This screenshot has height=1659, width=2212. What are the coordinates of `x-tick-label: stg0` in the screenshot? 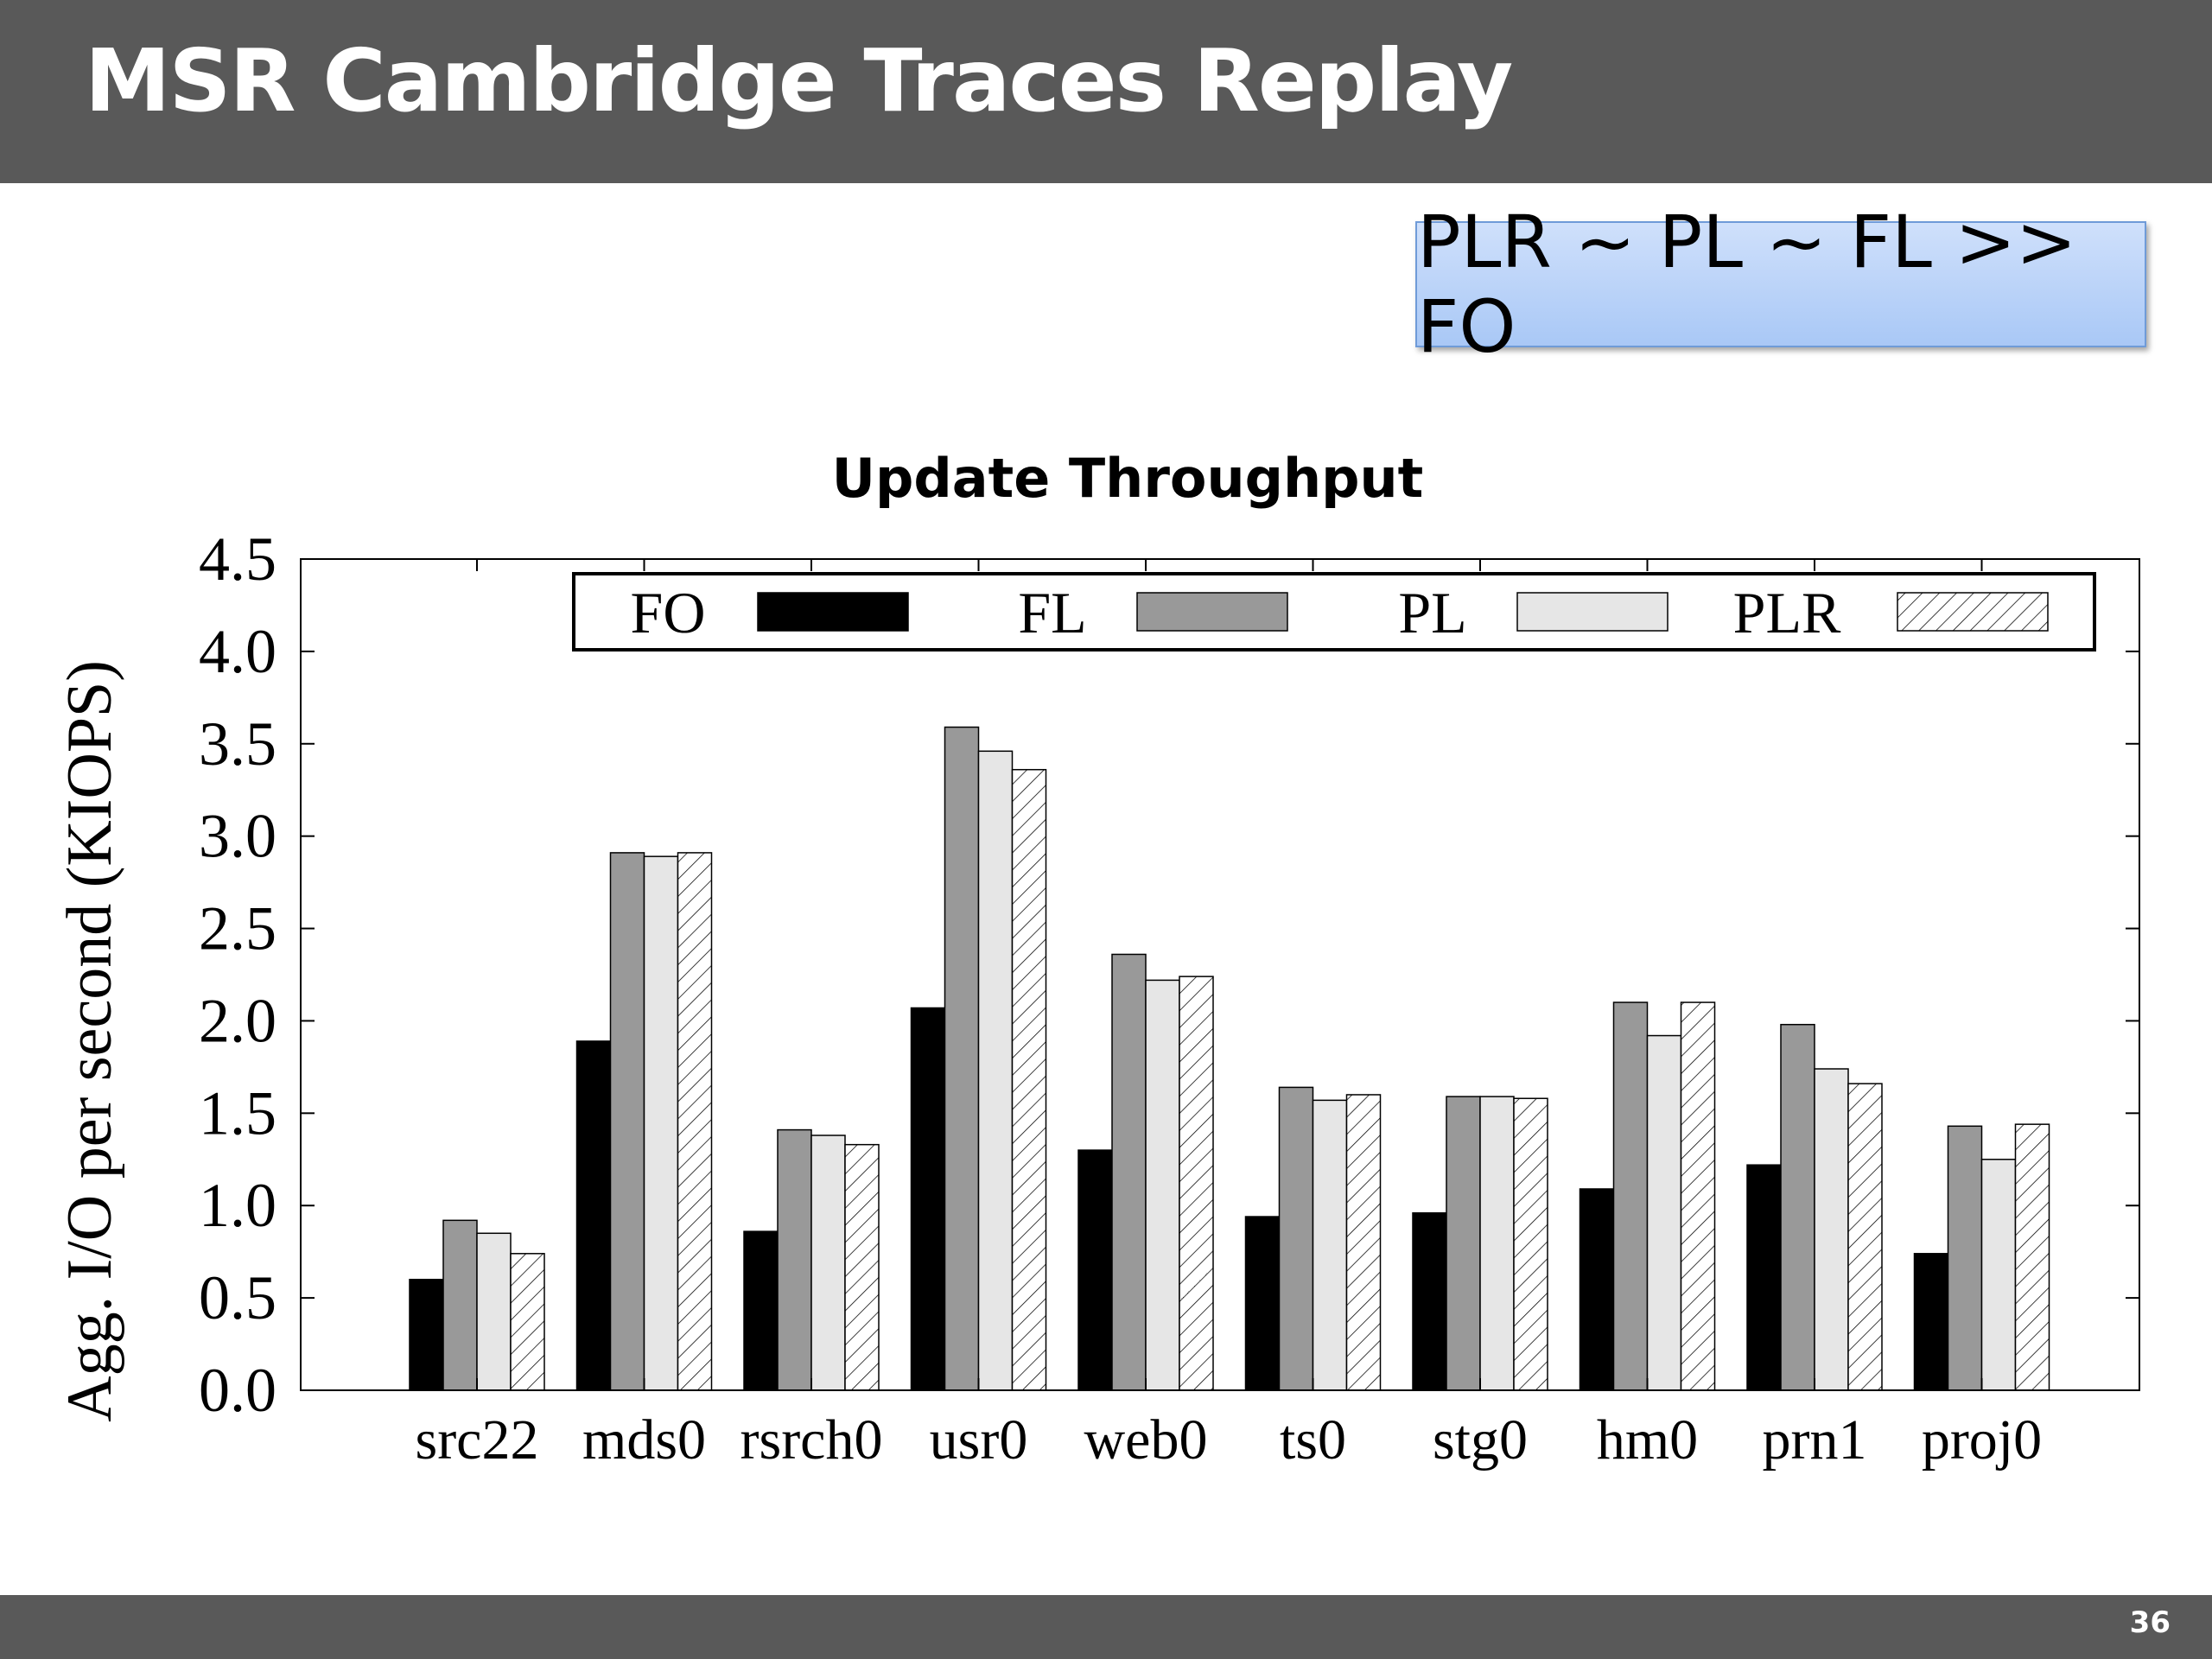 It's located at (1480, 1439).